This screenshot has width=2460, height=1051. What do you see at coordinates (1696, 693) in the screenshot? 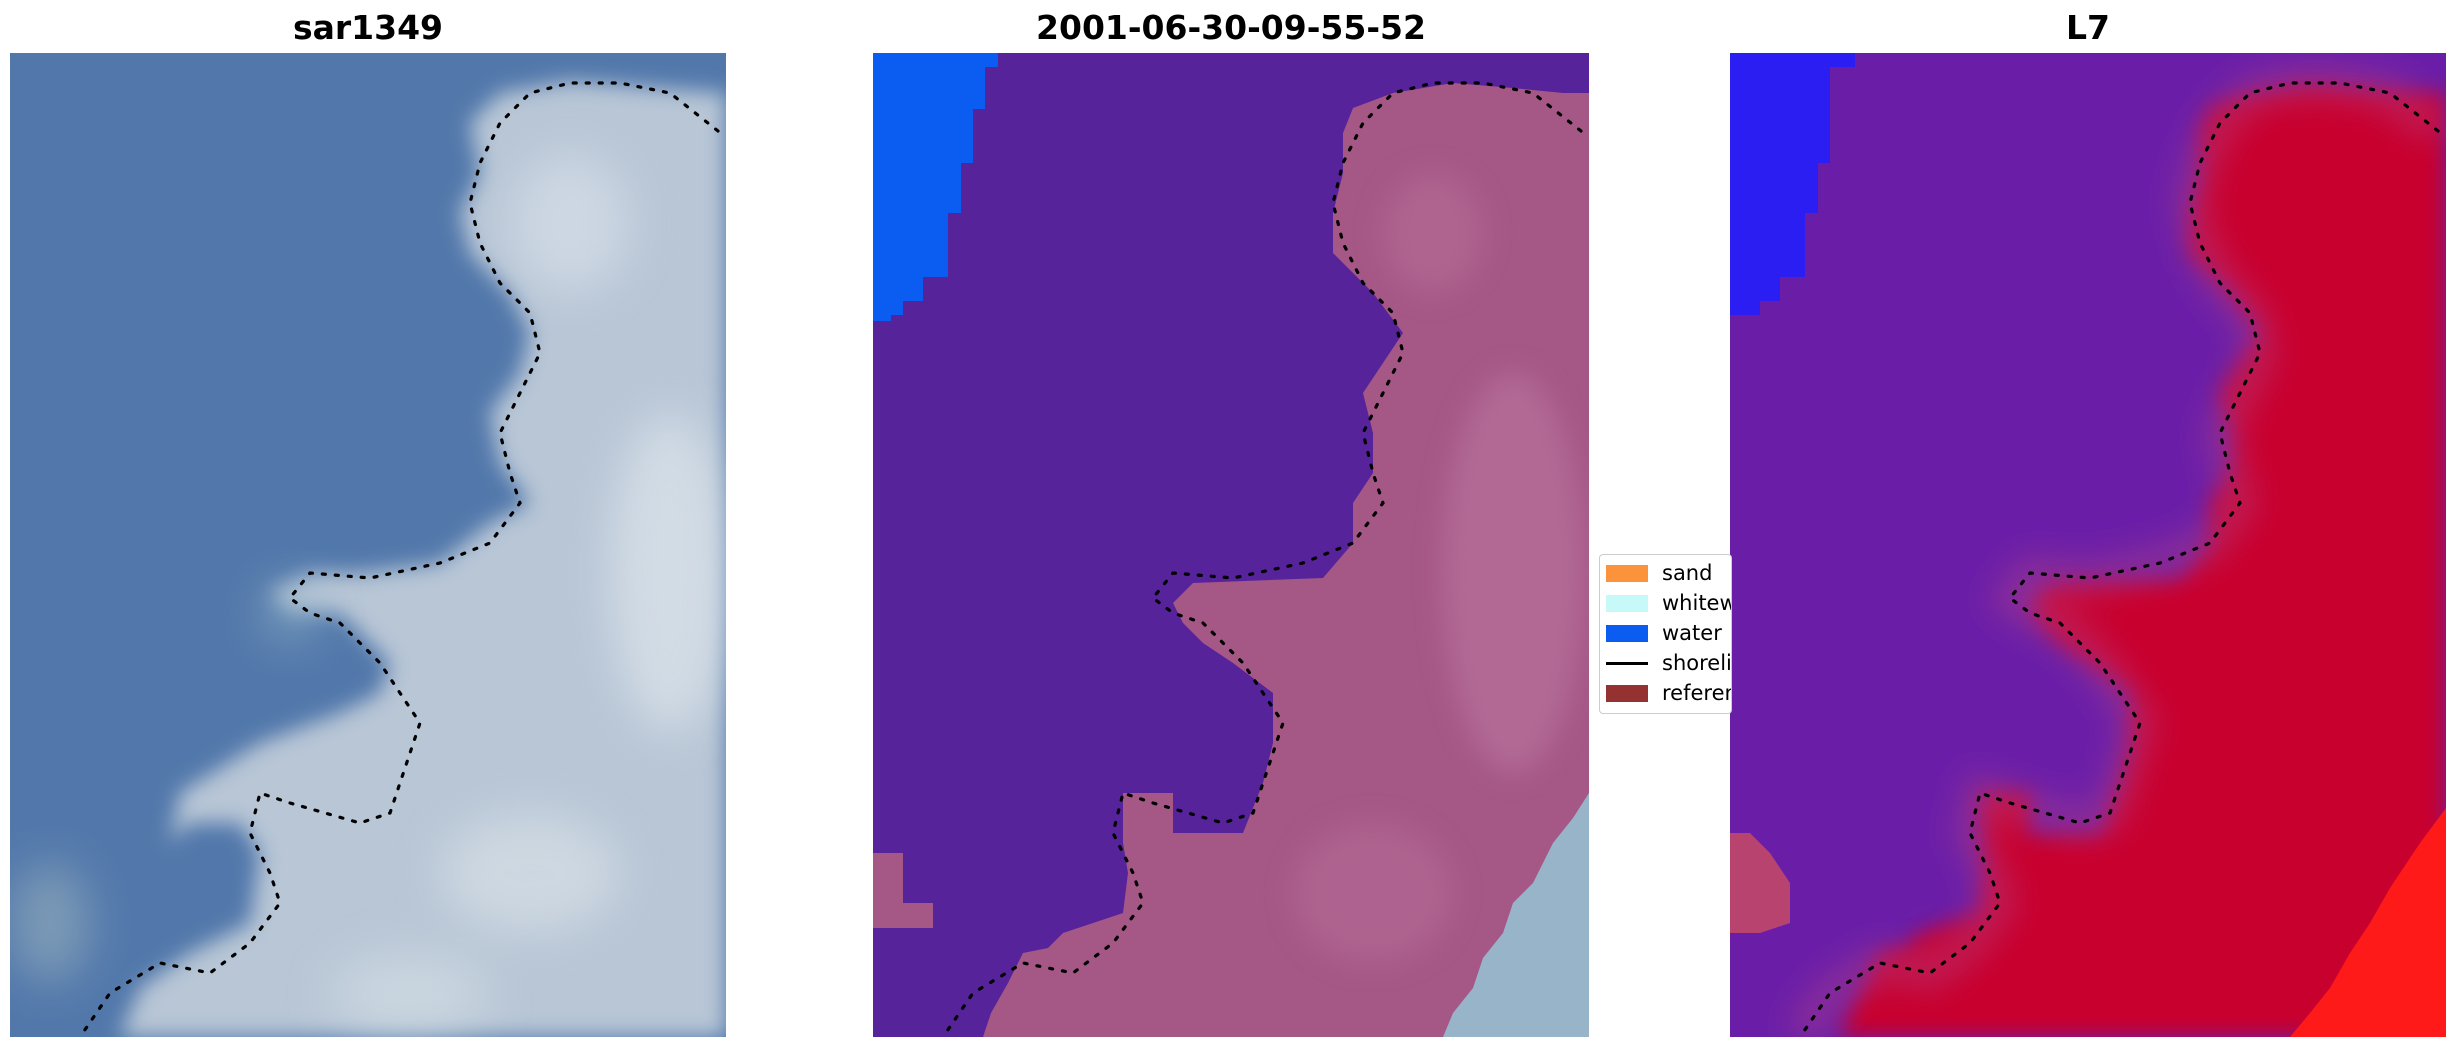
I see `legend-label: reference shoreline` at bounding box center [1696, 693].